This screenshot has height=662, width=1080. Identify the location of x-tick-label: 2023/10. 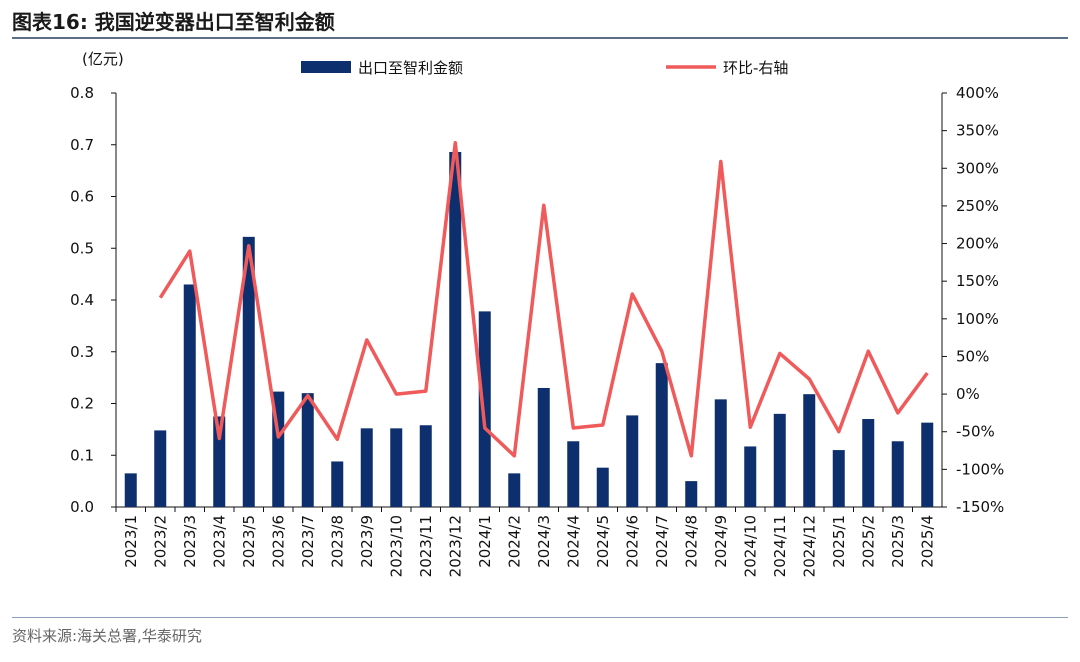
(396, 546).